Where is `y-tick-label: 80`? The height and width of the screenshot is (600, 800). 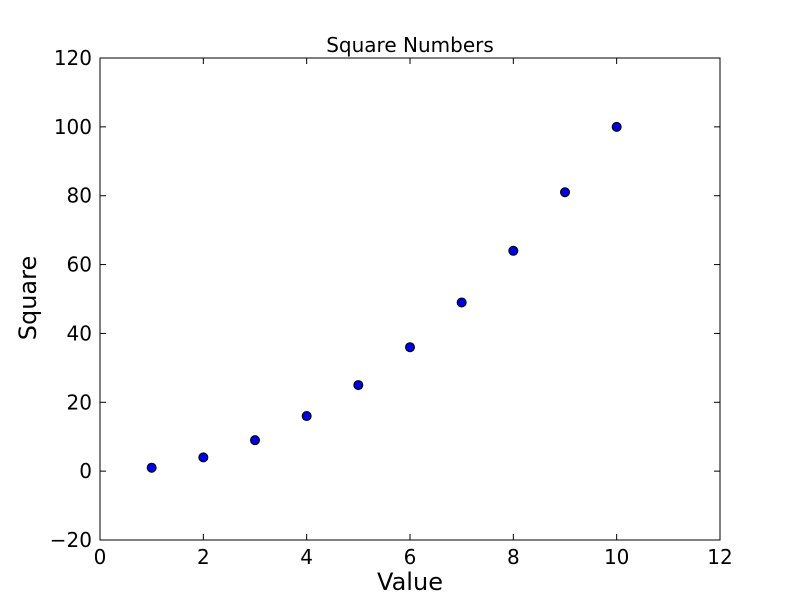 y-tick-label: 80 is located at coordinates (79, 196).